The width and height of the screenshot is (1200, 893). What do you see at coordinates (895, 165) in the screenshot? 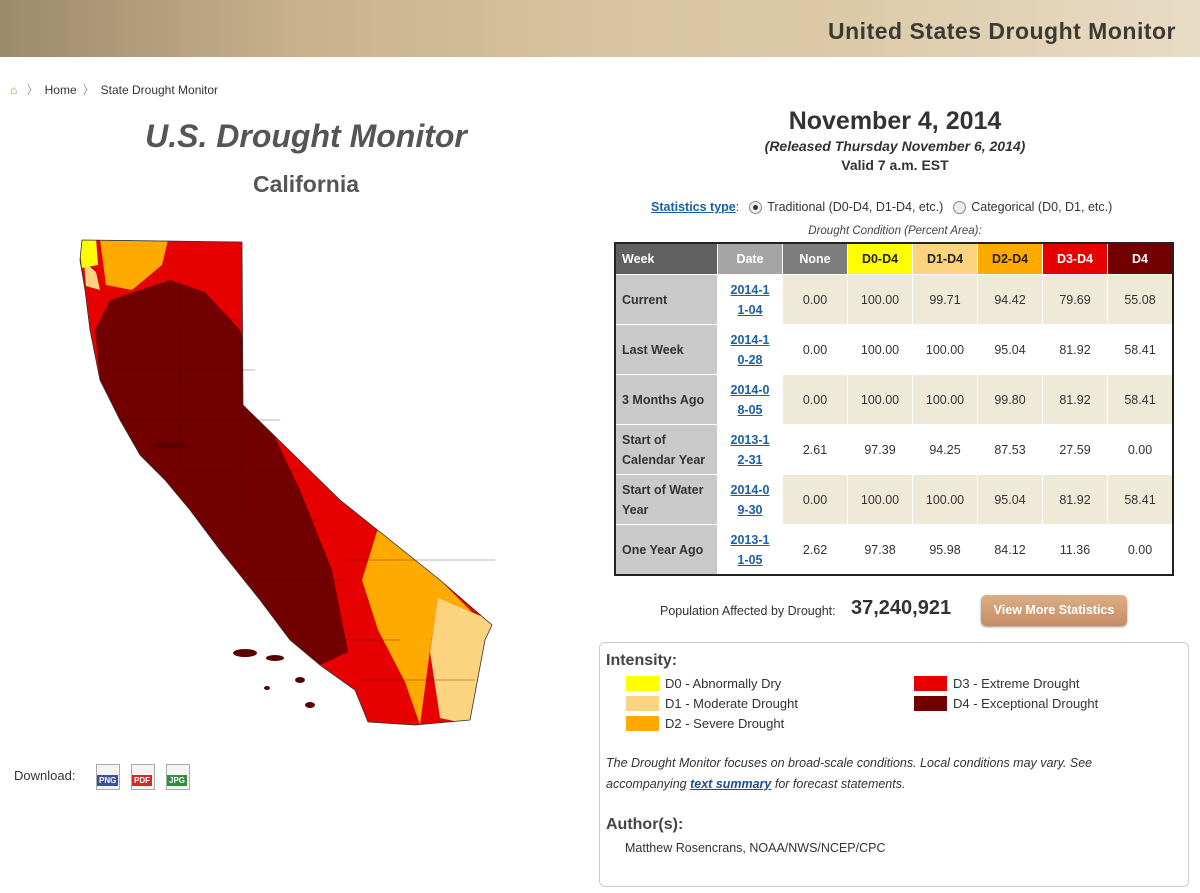
I see `valid-time: Valid 7 a.m. EST` at bounding box center [895, 165].